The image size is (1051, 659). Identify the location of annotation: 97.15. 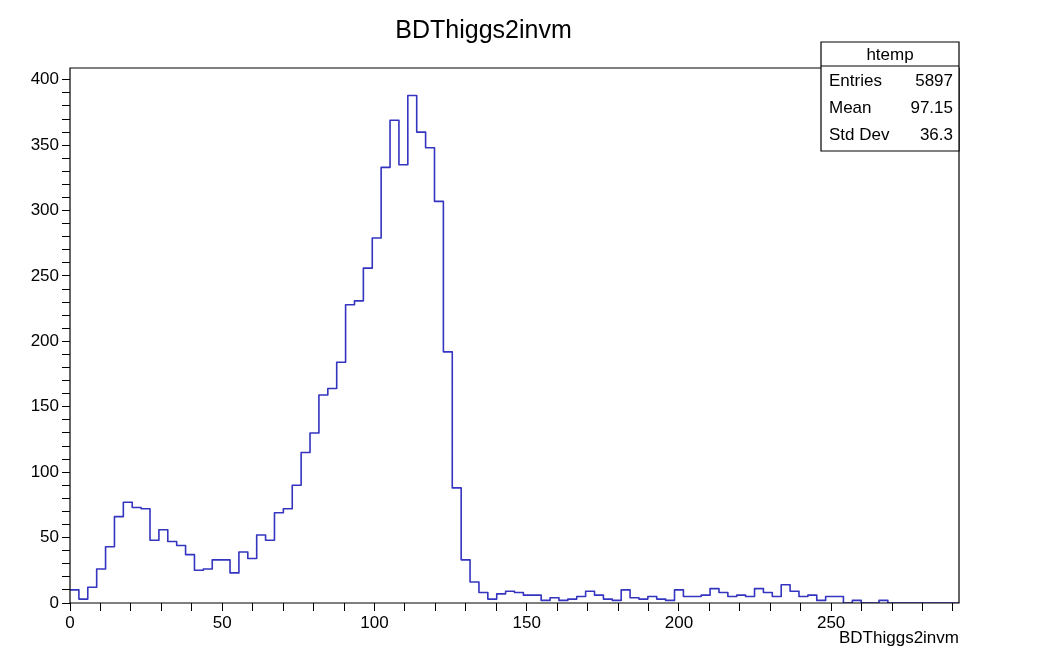
(931, 108).